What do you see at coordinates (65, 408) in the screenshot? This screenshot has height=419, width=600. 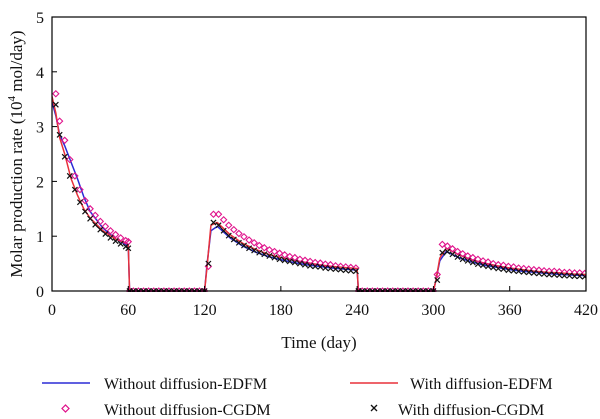 I see `legend-swatch-diamond-marker` at bounding box center [65, 408].